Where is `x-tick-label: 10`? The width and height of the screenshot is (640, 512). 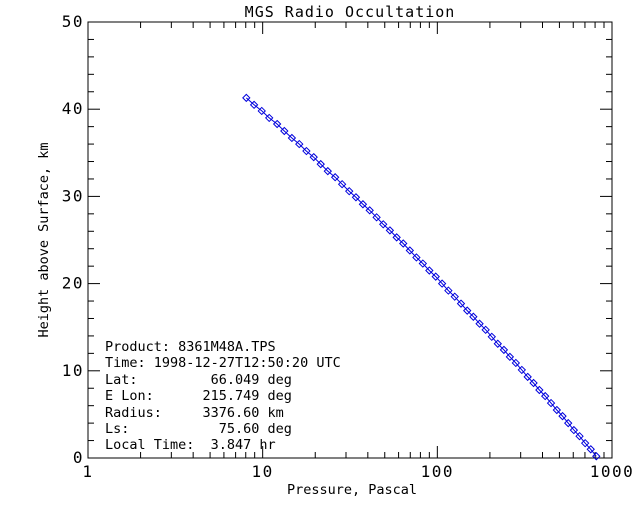 x-tick-label: 10 is located at coordinates (263, 471).